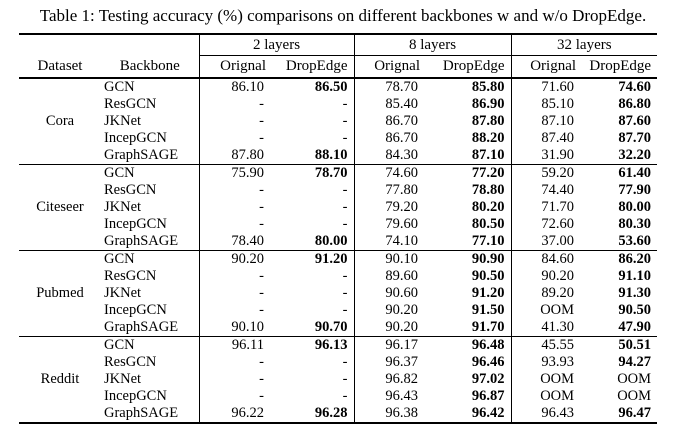 This screenshot has height=433, width=686. I want to click on dropedge-value: 90.50, so click(635, 310).